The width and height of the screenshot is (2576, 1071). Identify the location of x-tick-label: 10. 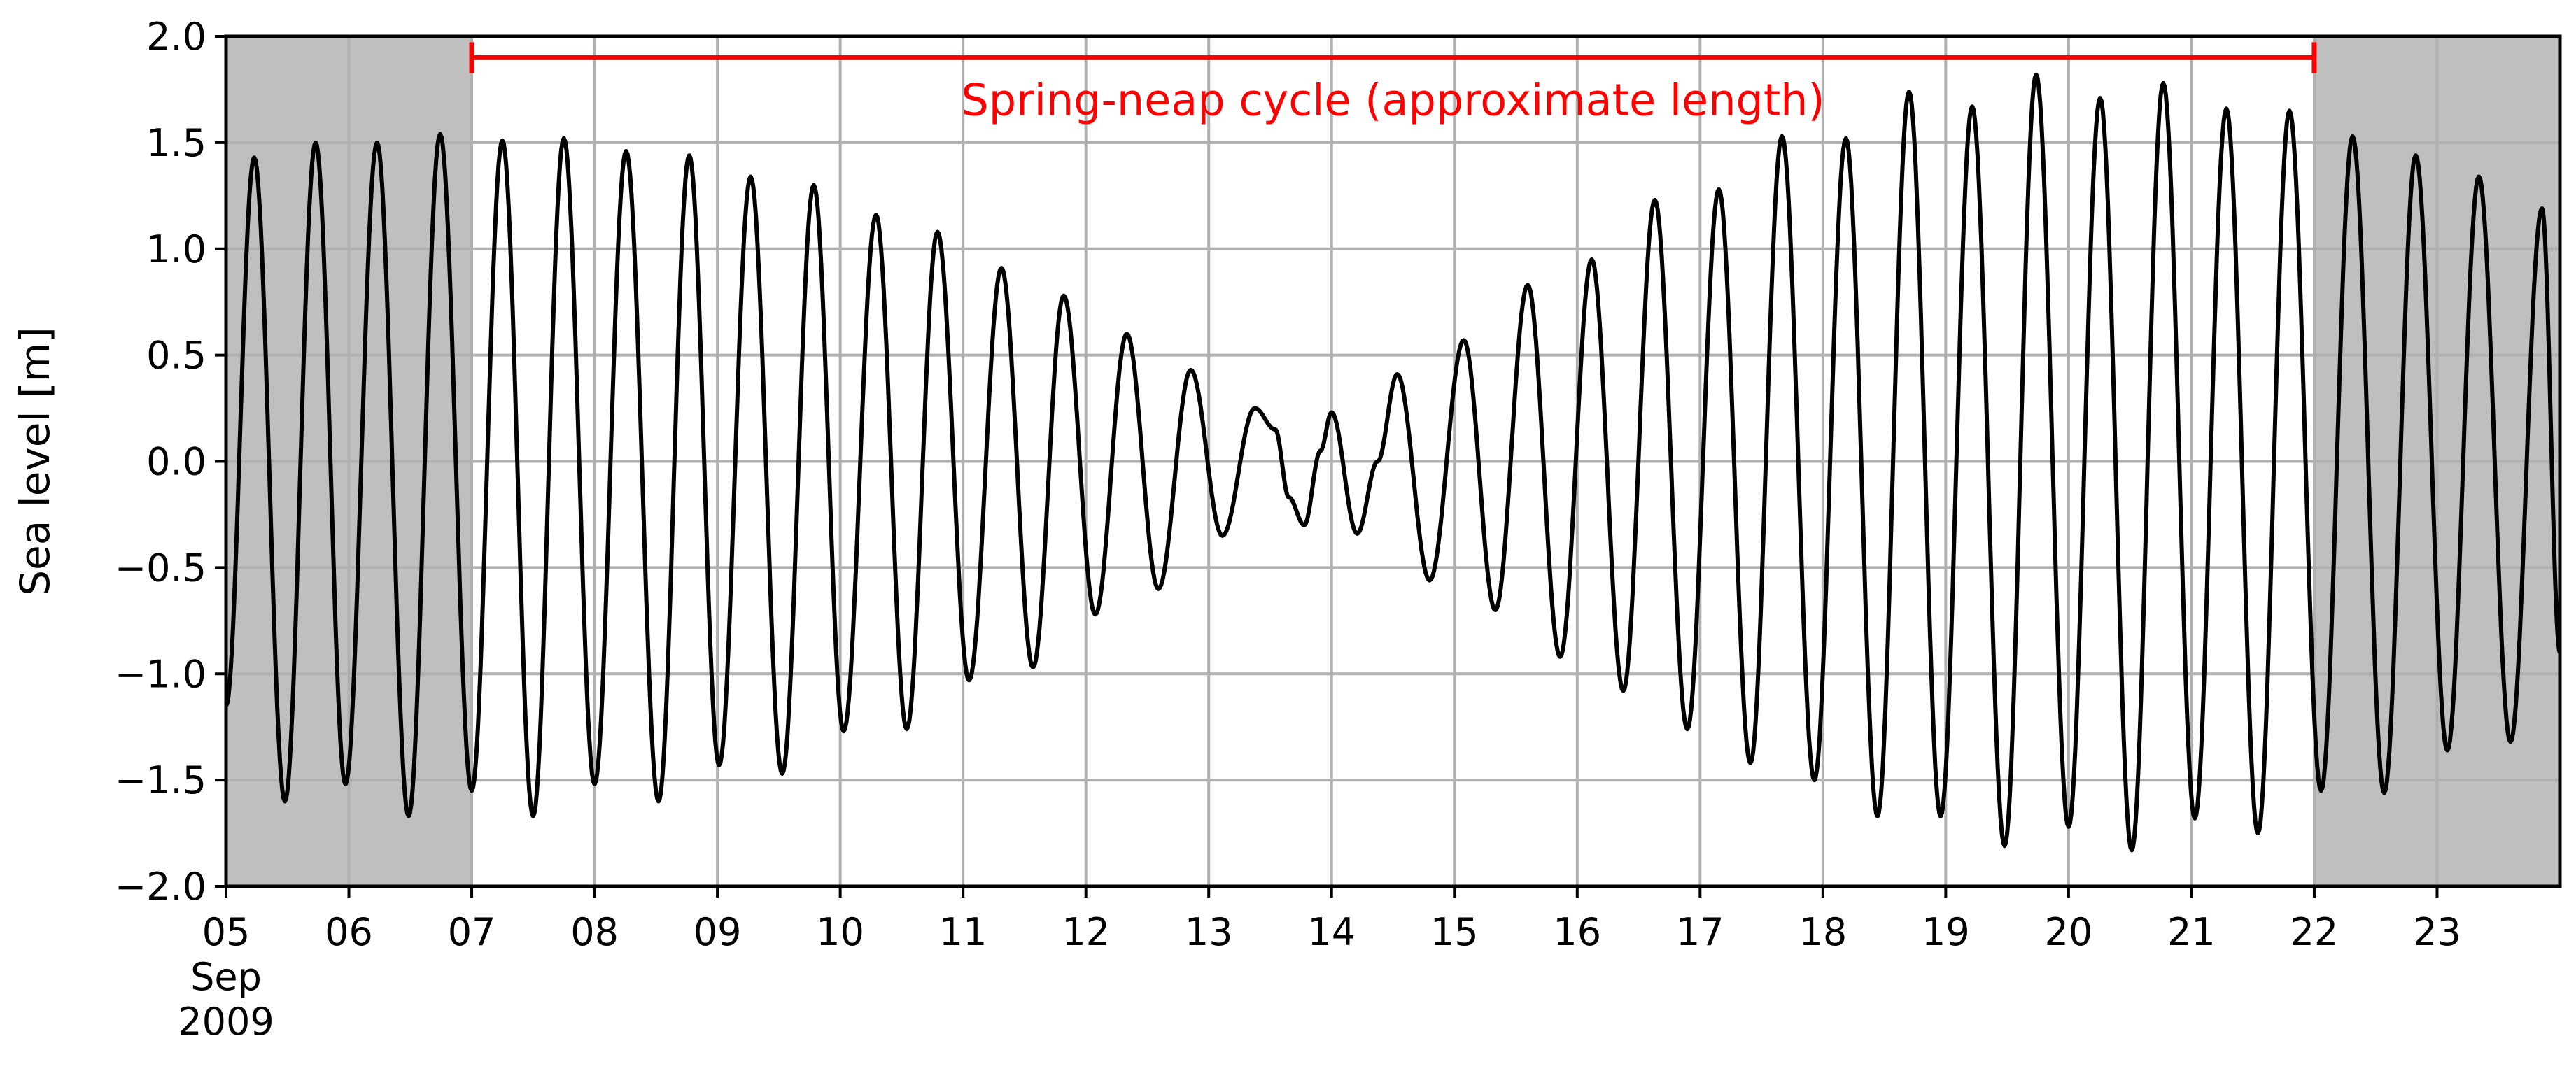
(840, 932).